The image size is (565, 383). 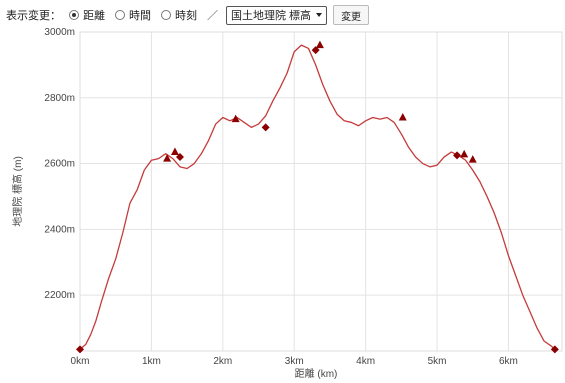 I want to click on time-radio, so click(x=120, y=15).